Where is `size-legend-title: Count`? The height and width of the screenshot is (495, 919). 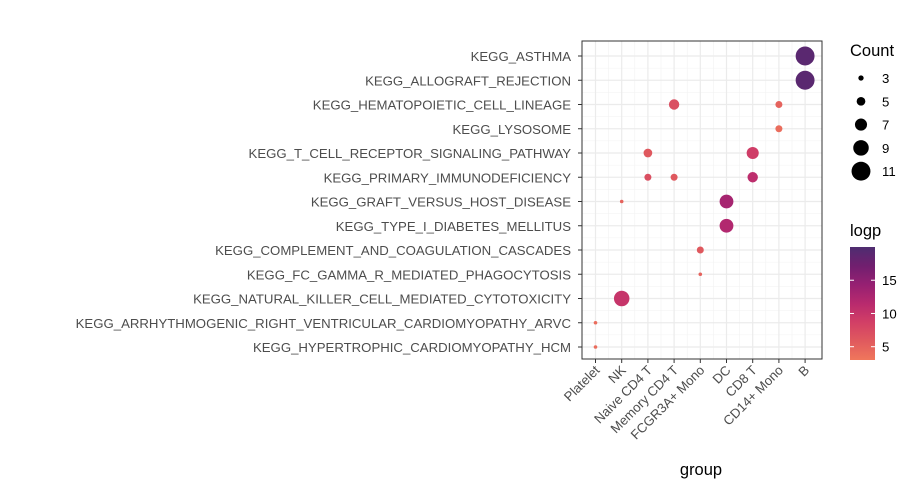 size-legend-title: Count is located at coordinates (872, 51).